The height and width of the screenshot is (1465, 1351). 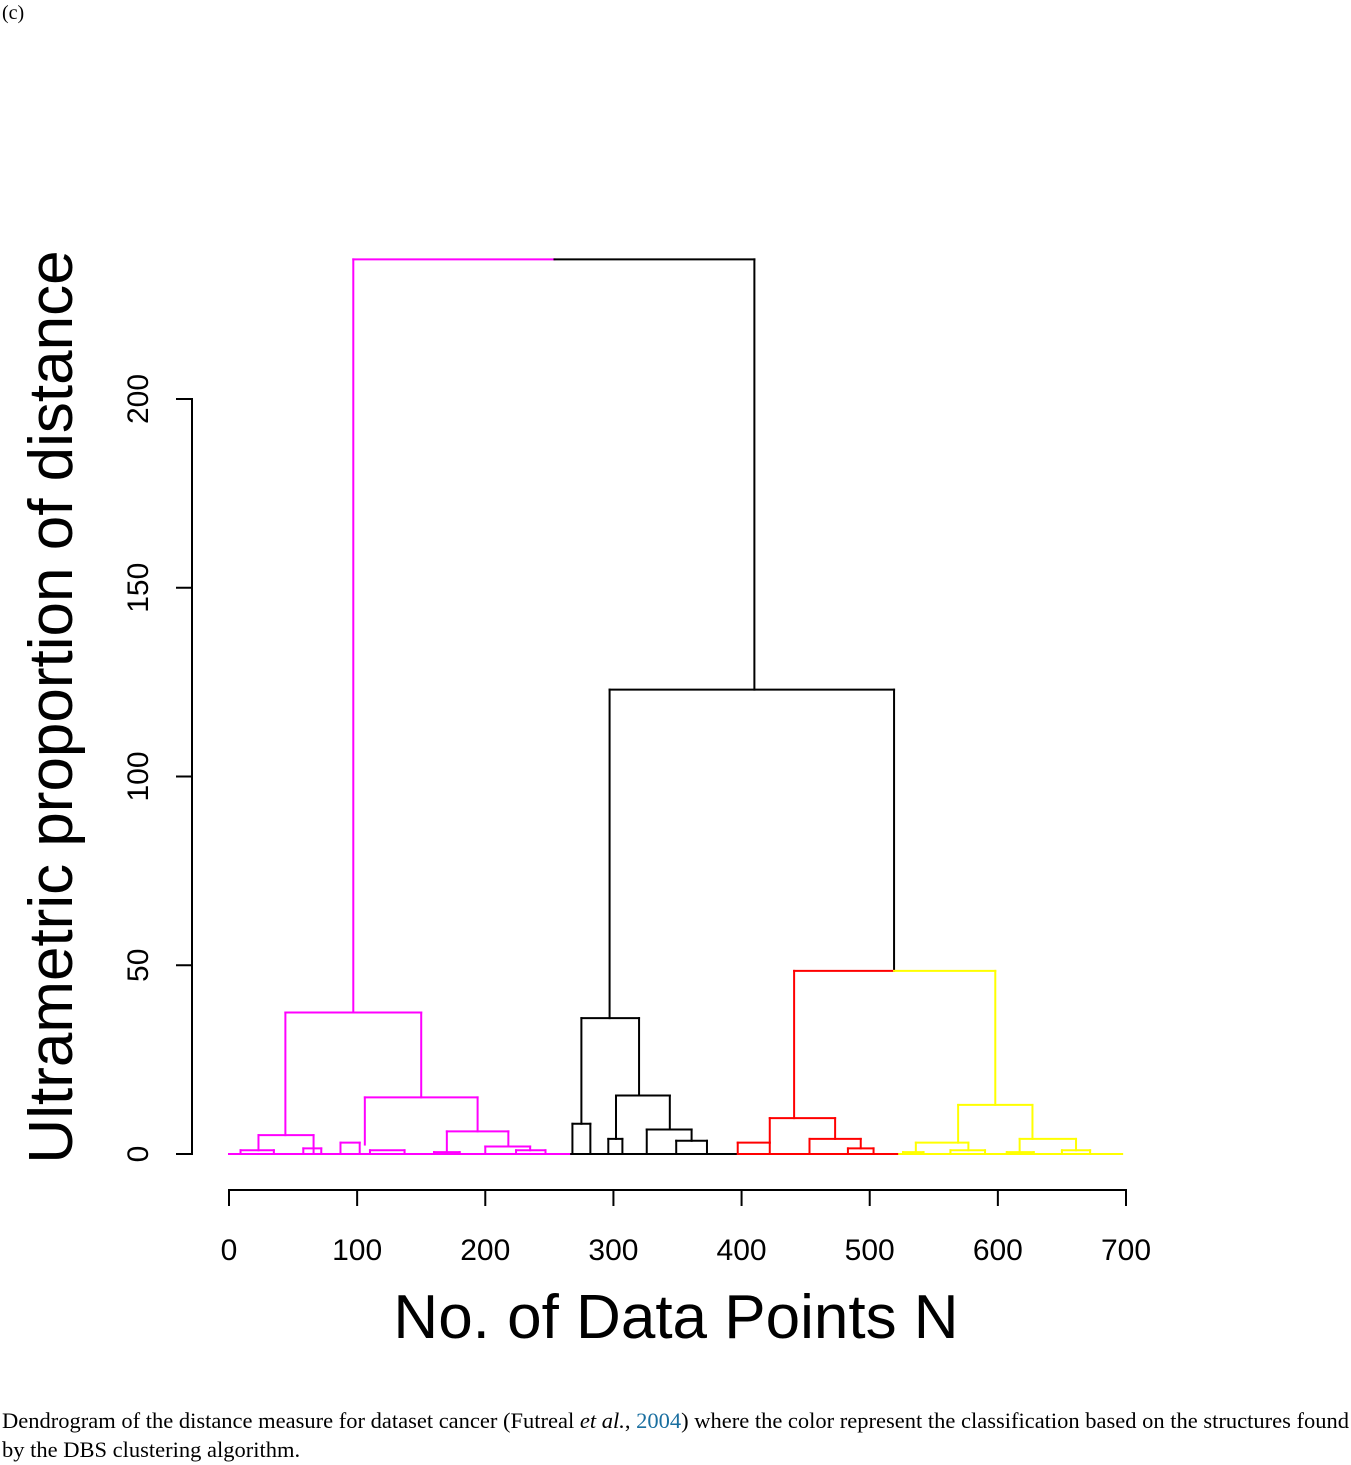 I want to click on x-tick-label: 400, so click(x=742, y=1250).